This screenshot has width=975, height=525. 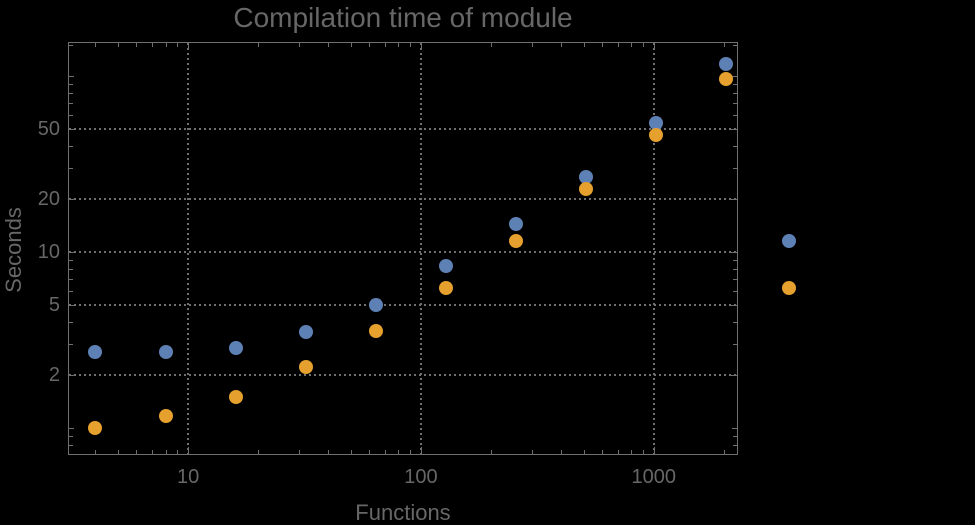 I want to click on x-tick-label: 10, so click(x=188, y=477).